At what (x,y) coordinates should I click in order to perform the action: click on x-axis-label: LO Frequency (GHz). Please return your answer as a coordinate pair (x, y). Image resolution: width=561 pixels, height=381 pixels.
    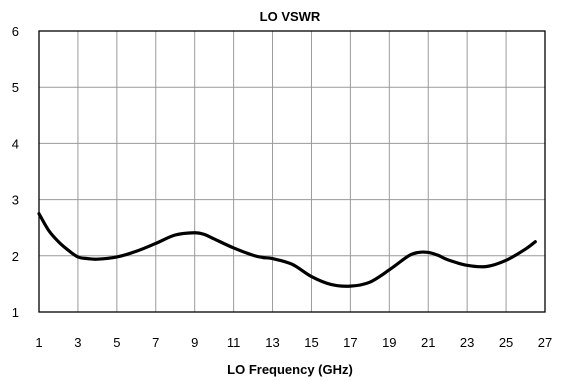
    Looking at the image, I should click on (290, 369).